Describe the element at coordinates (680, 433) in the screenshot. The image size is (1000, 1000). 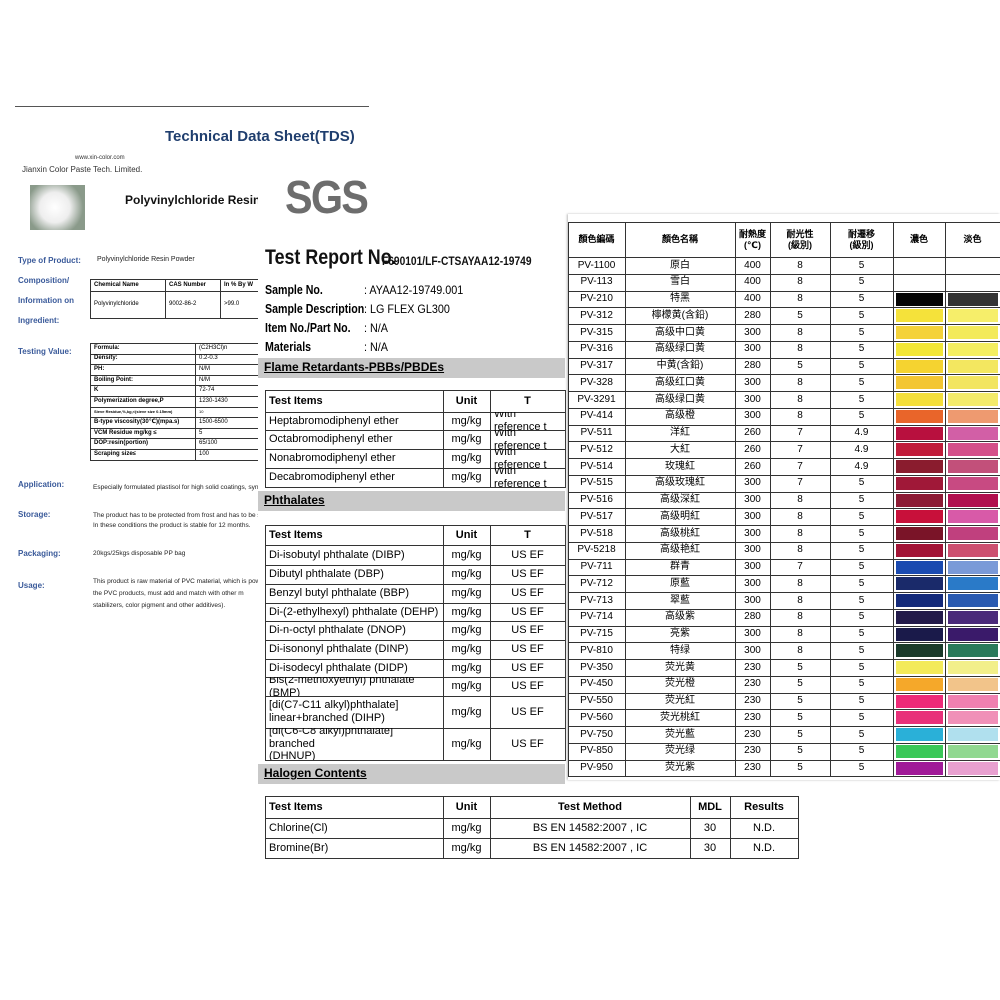
I see `color-table-cell: 洋紅` at that location.